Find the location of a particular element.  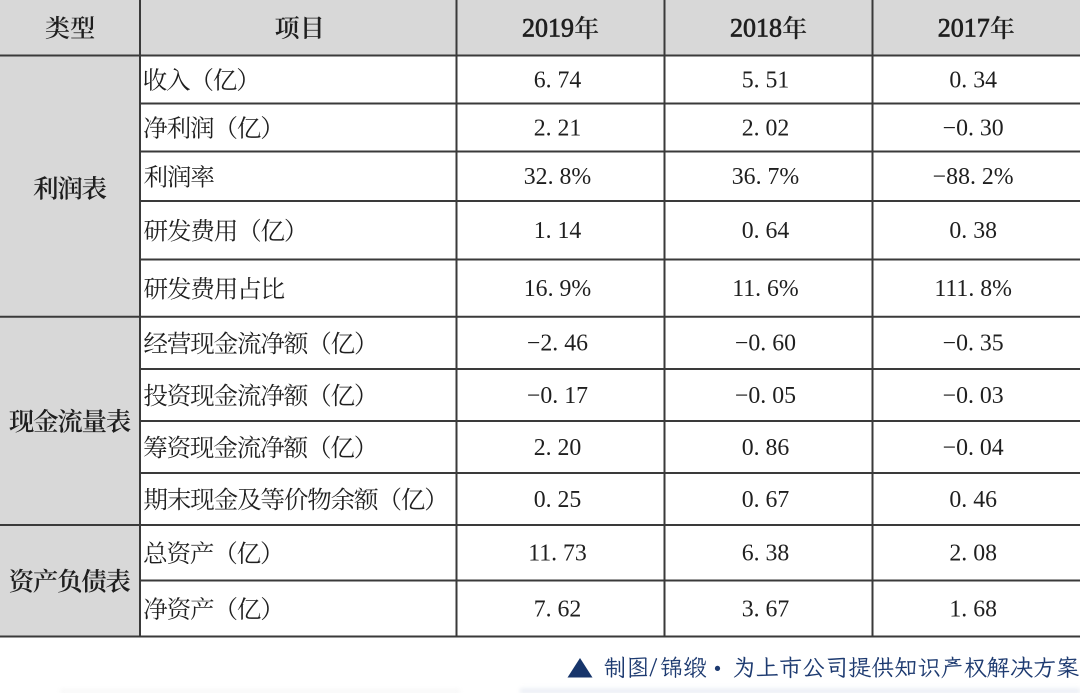

svg-text: −0. 30 is located at coordinates (973, 128).